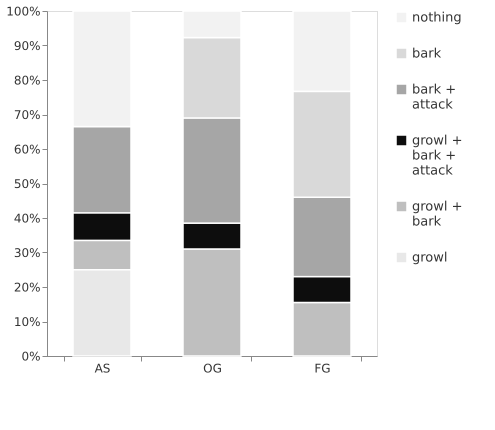 Image resolution: width=495 pixels, height=430 pixels. I want to click on y-tick-label: 0%, so click(30, 357).